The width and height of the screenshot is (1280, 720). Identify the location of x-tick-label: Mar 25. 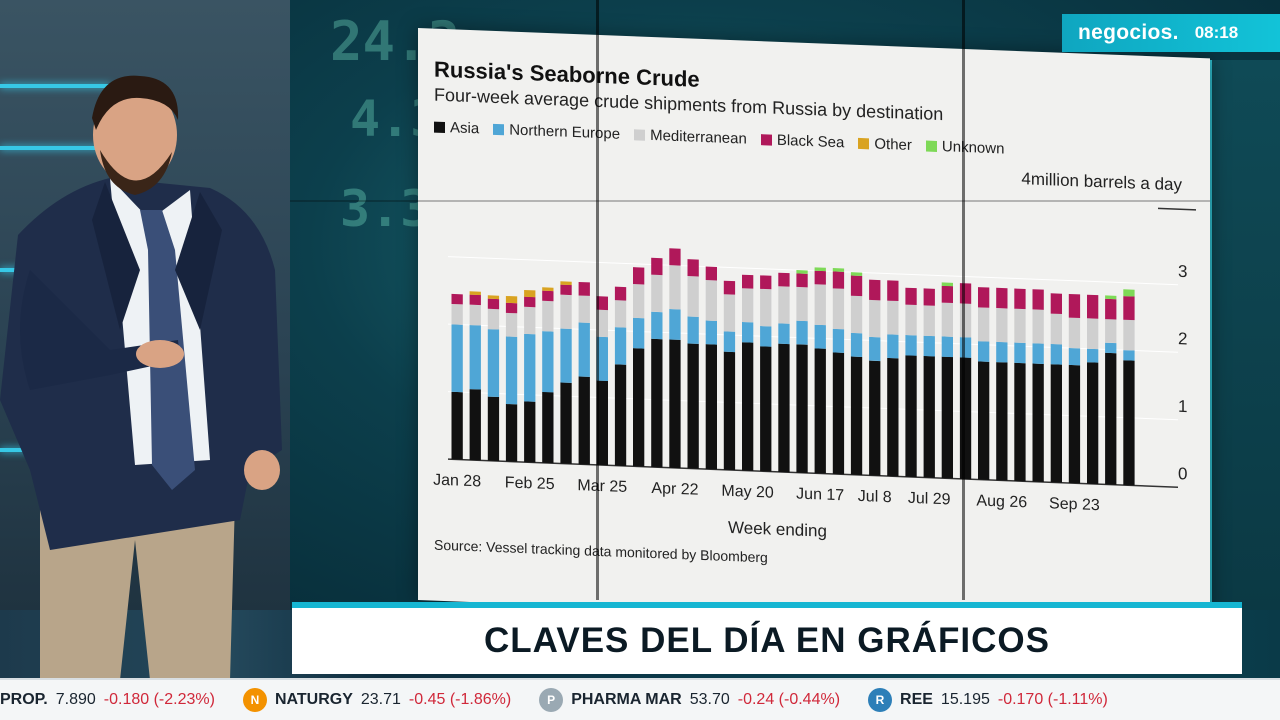
(602, 486).